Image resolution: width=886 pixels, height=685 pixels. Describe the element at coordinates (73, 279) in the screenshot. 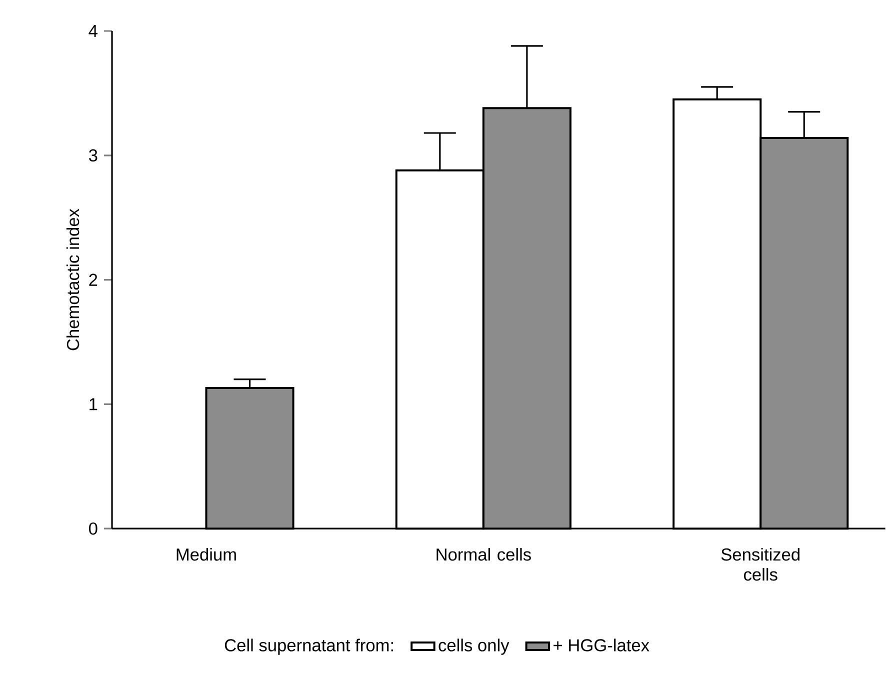

I see `y-axis-title: Chemotactic index` at that location.